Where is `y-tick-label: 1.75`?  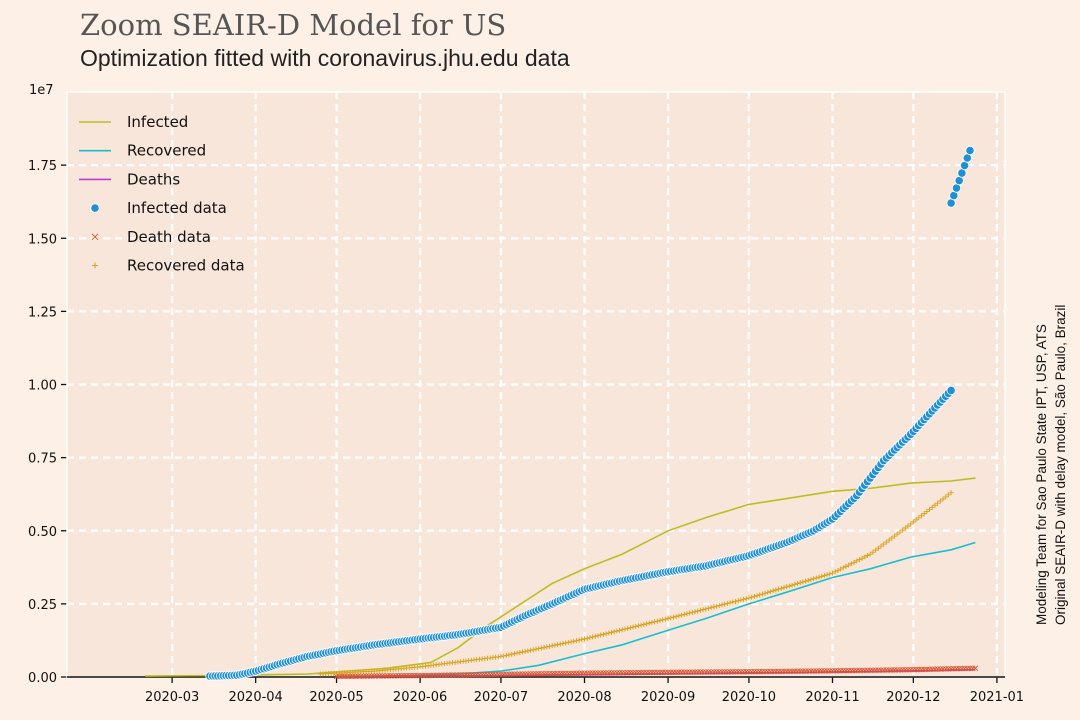
y-tick-label: 1.75 is located at coordinates (42, 166).